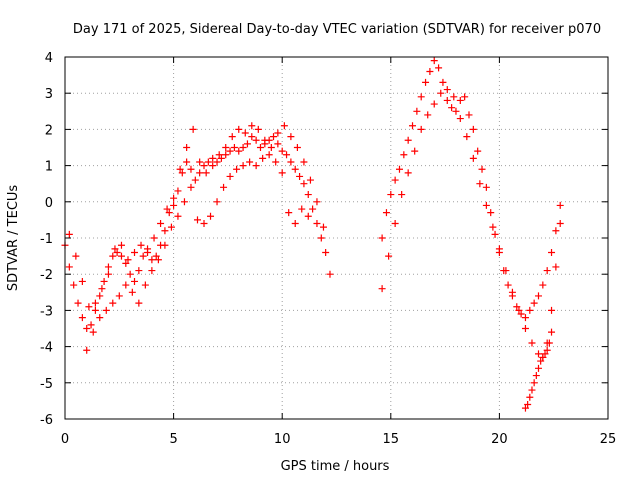  I want to click on y-tick-label: 0, so click(49, 203).